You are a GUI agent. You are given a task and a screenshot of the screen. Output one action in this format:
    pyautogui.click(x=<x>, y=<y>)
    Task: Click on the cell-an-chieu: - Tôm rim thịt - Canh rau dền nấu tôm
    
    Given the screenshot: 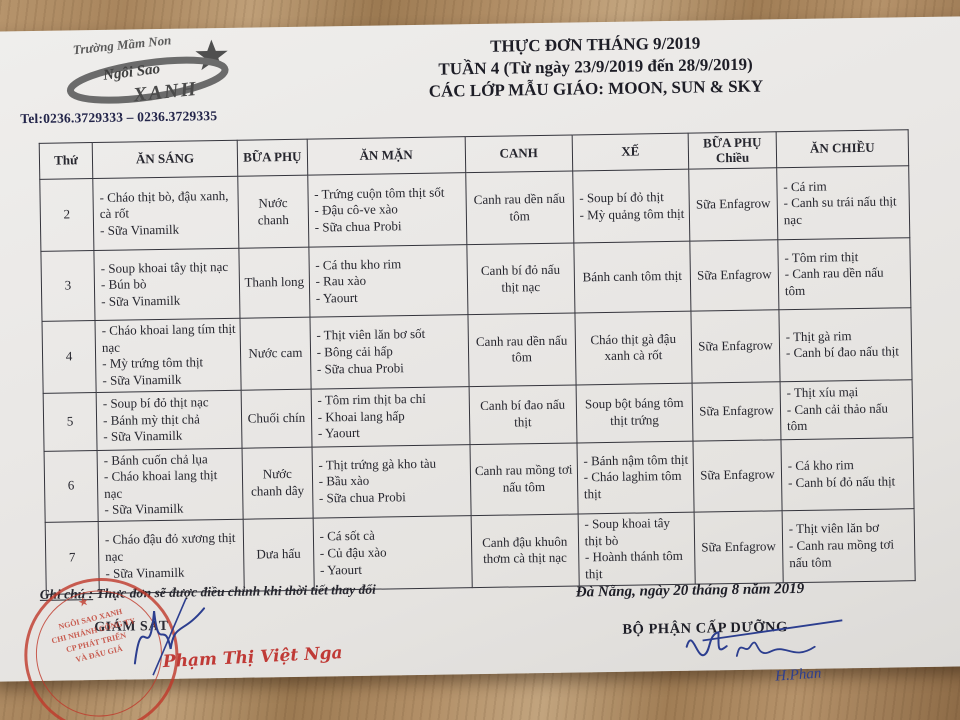 What is the action you would take?
    pyautogui.click(x=844, y=273)
    